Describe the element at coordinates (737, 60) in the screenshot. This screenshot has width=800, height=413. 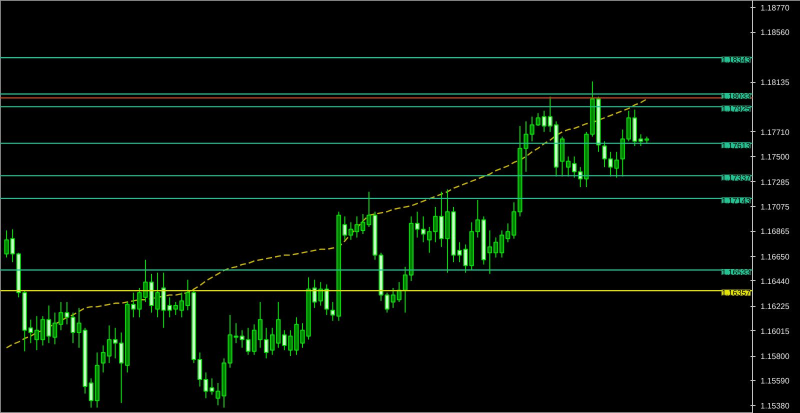
I see `ref-line-label: 1.18343` at that location.